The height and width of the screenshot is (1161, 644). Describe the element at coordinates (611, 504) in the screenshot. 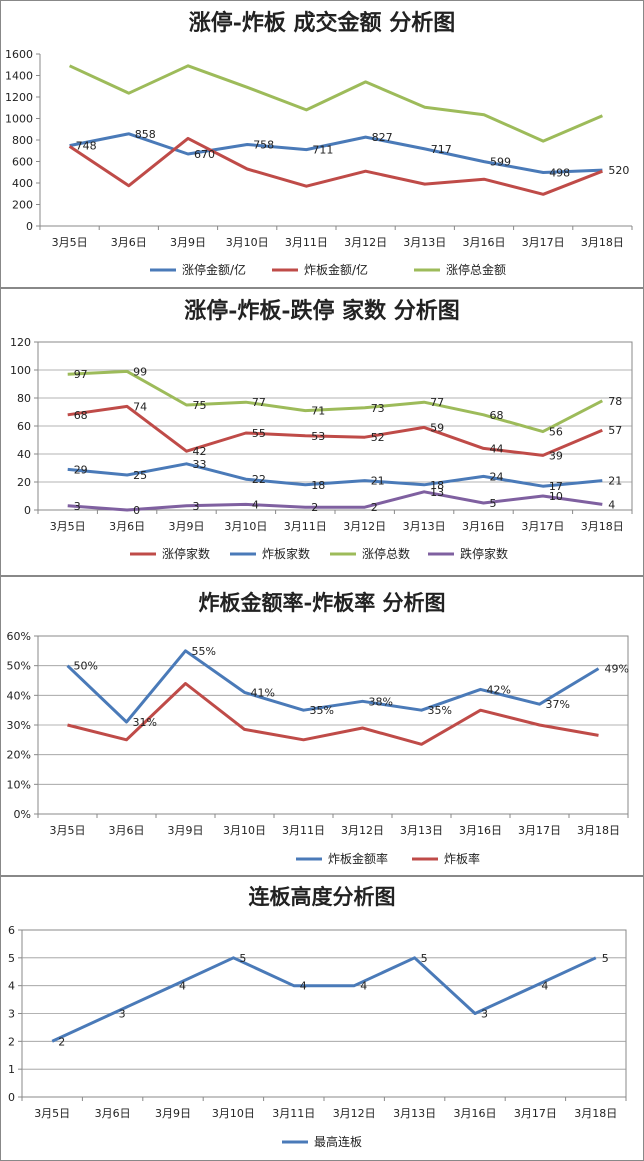

I see `data-label: 4` at that location.